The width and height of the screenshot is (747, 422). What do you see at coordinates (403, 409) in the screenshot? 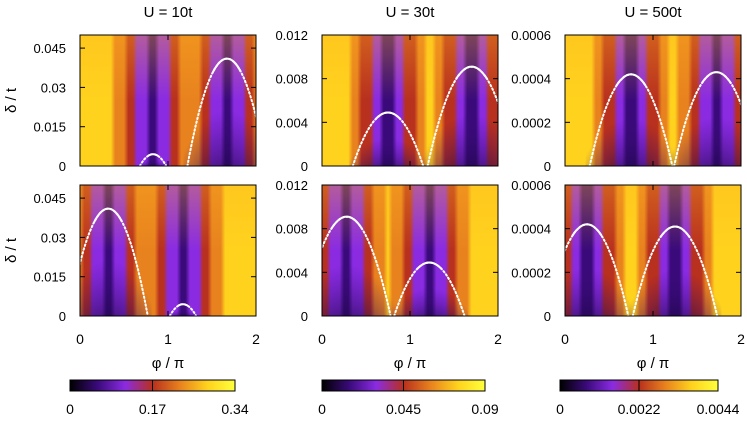
I see `colorbar-tick-label: 0.045` at bounding box center [403, 409].